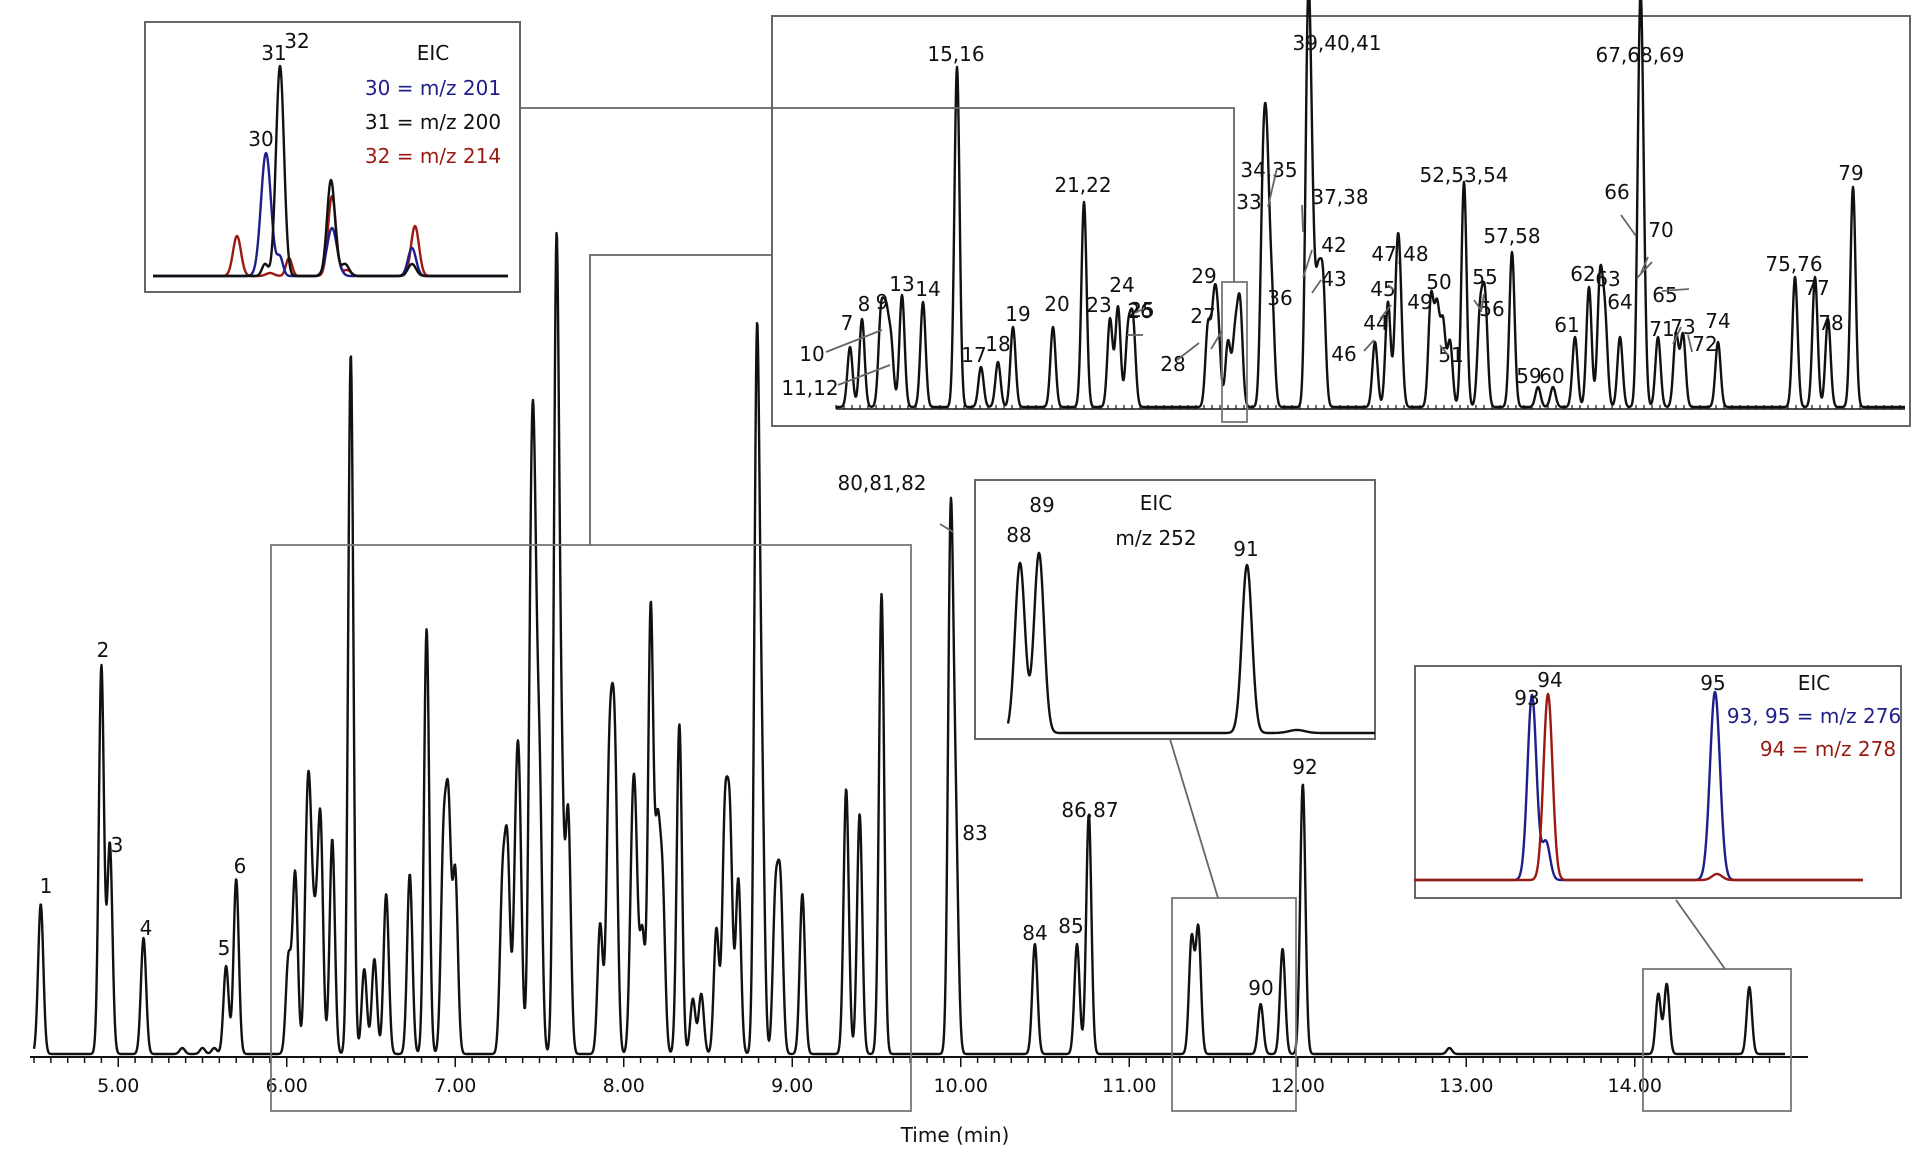 This screenshot has height=1170, width=1912. What do you see at coordinates (1566, 325) in the screenshot?
I see `peak-label: 61` at bounding box center [1566, 325].